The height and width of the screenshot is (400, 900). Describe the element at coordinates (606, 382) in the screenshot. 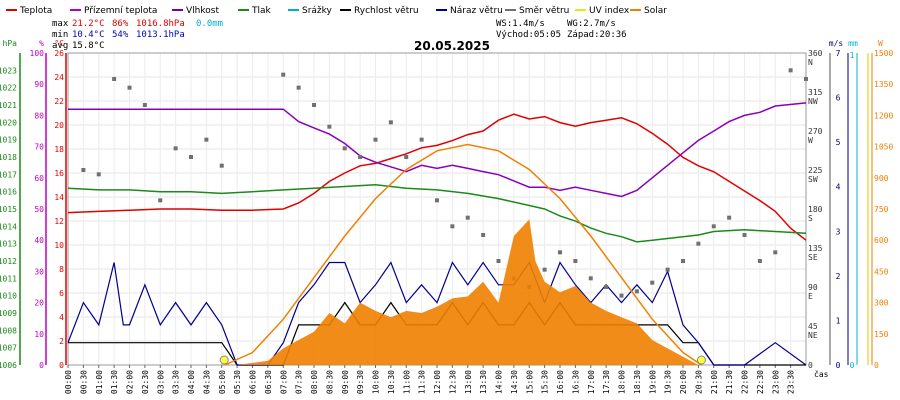

I see `x-tick-label: 17:30` at that location.